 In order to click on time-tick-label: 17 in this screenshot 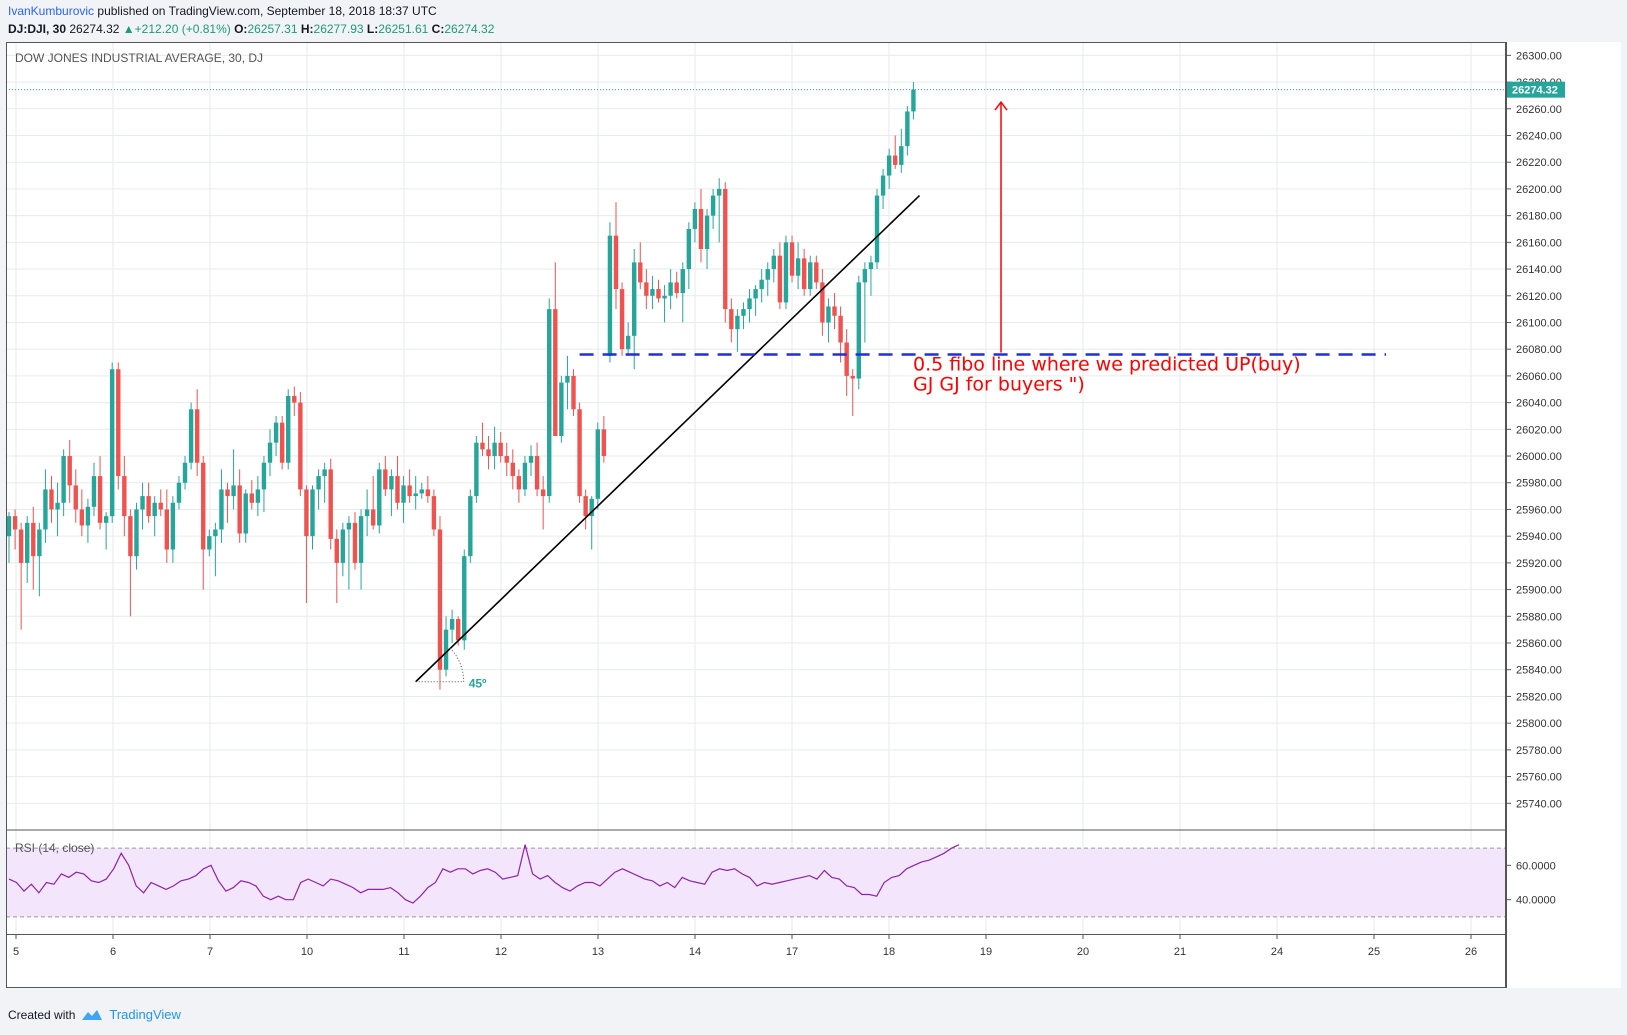, I will do `click(792, 952)`.